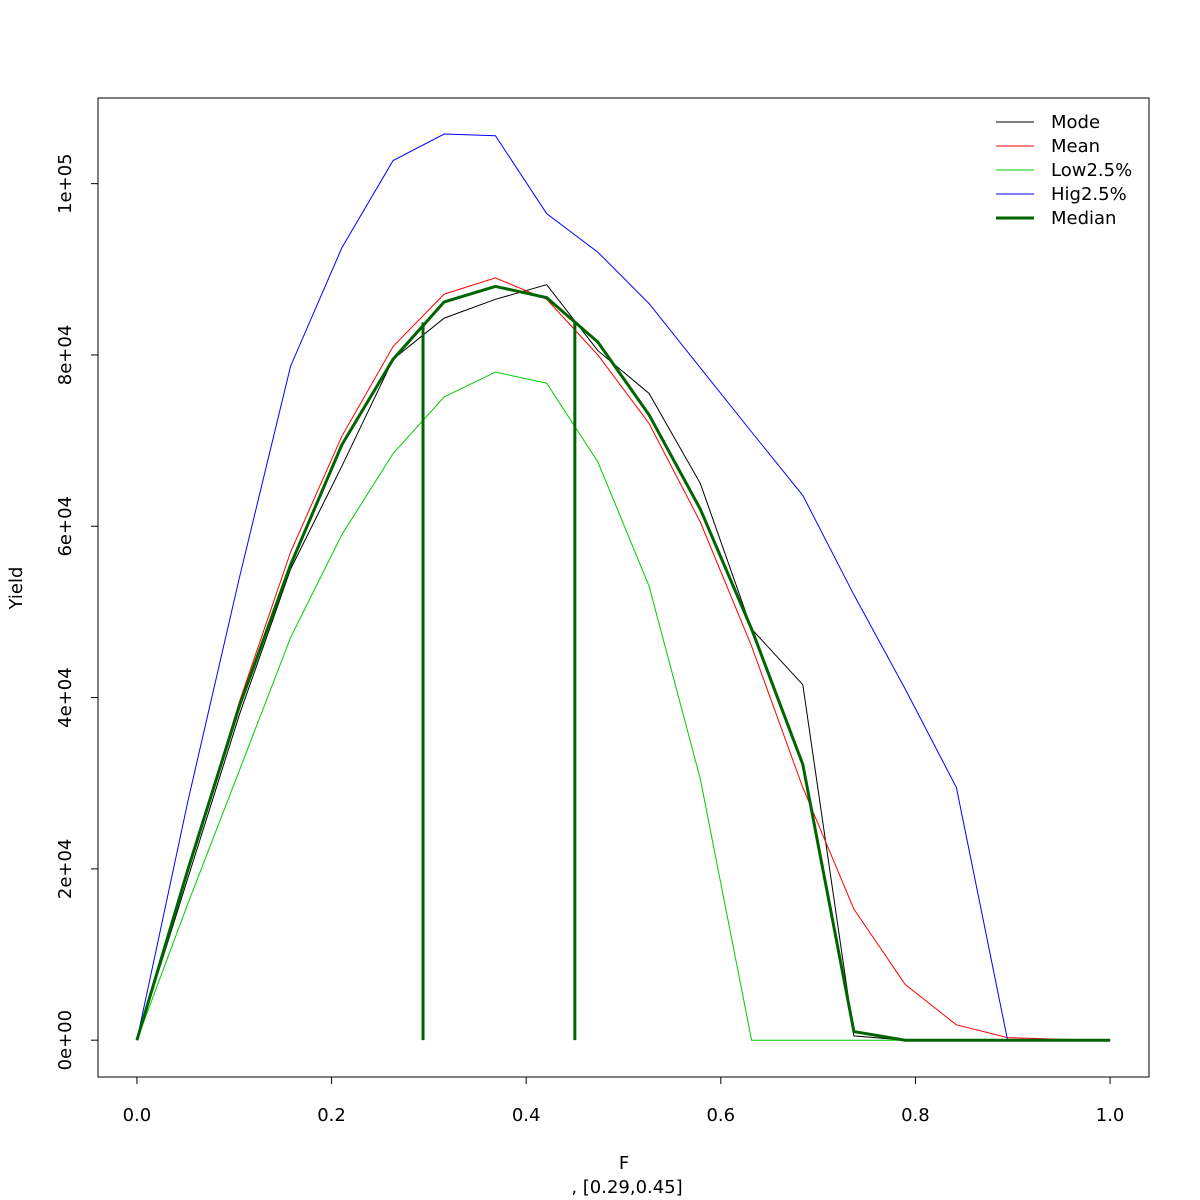 This screenshot has height=1200, width=1200. Describe the element at coordinates (65, 1040) in the screenshot. I see `y-tick-label: 0e+00` at that location.